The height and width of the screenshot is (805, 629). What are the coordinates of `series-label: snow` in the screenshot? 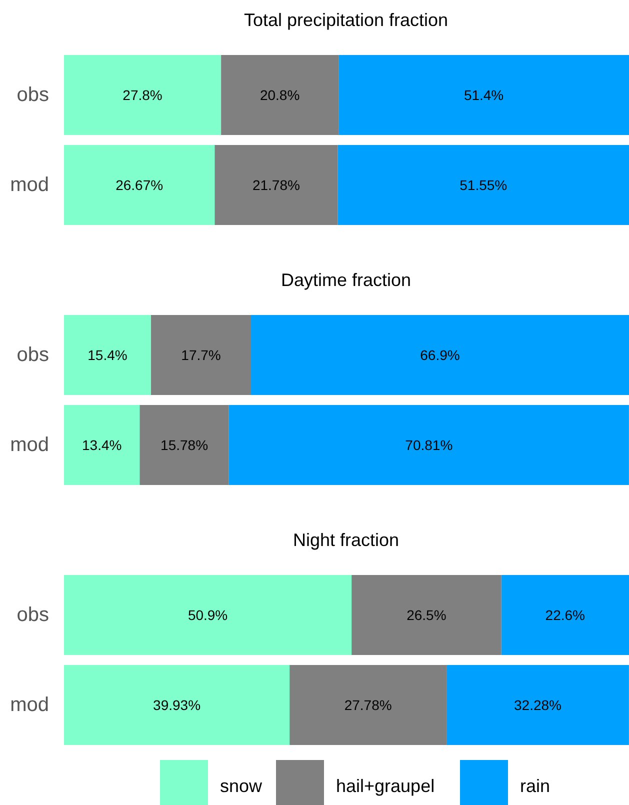 It's located at (242, 786).